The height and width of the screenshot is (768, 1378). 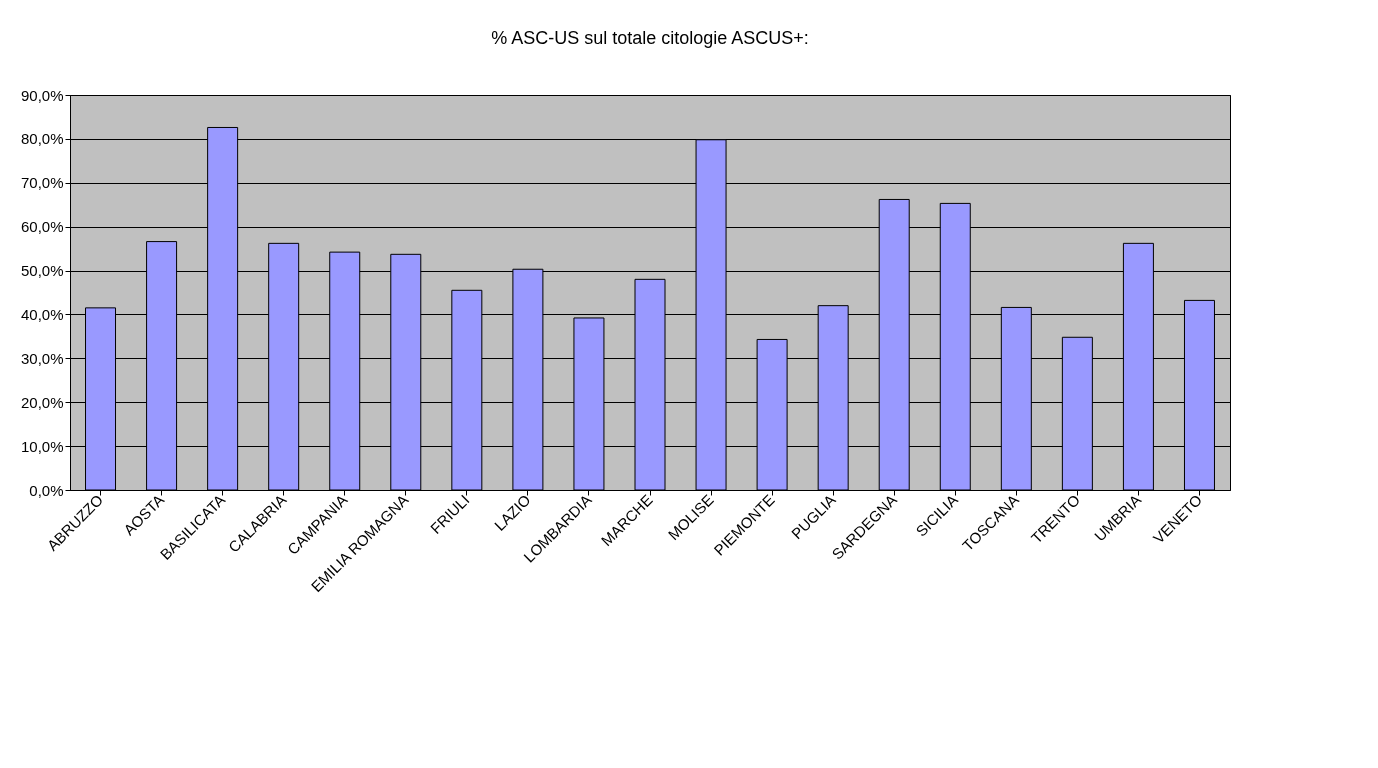 What do you see at coordinates (42, 227) in the screenshot?
I see `y-tick-label: 60,0%` at bounding box center [42, 227].